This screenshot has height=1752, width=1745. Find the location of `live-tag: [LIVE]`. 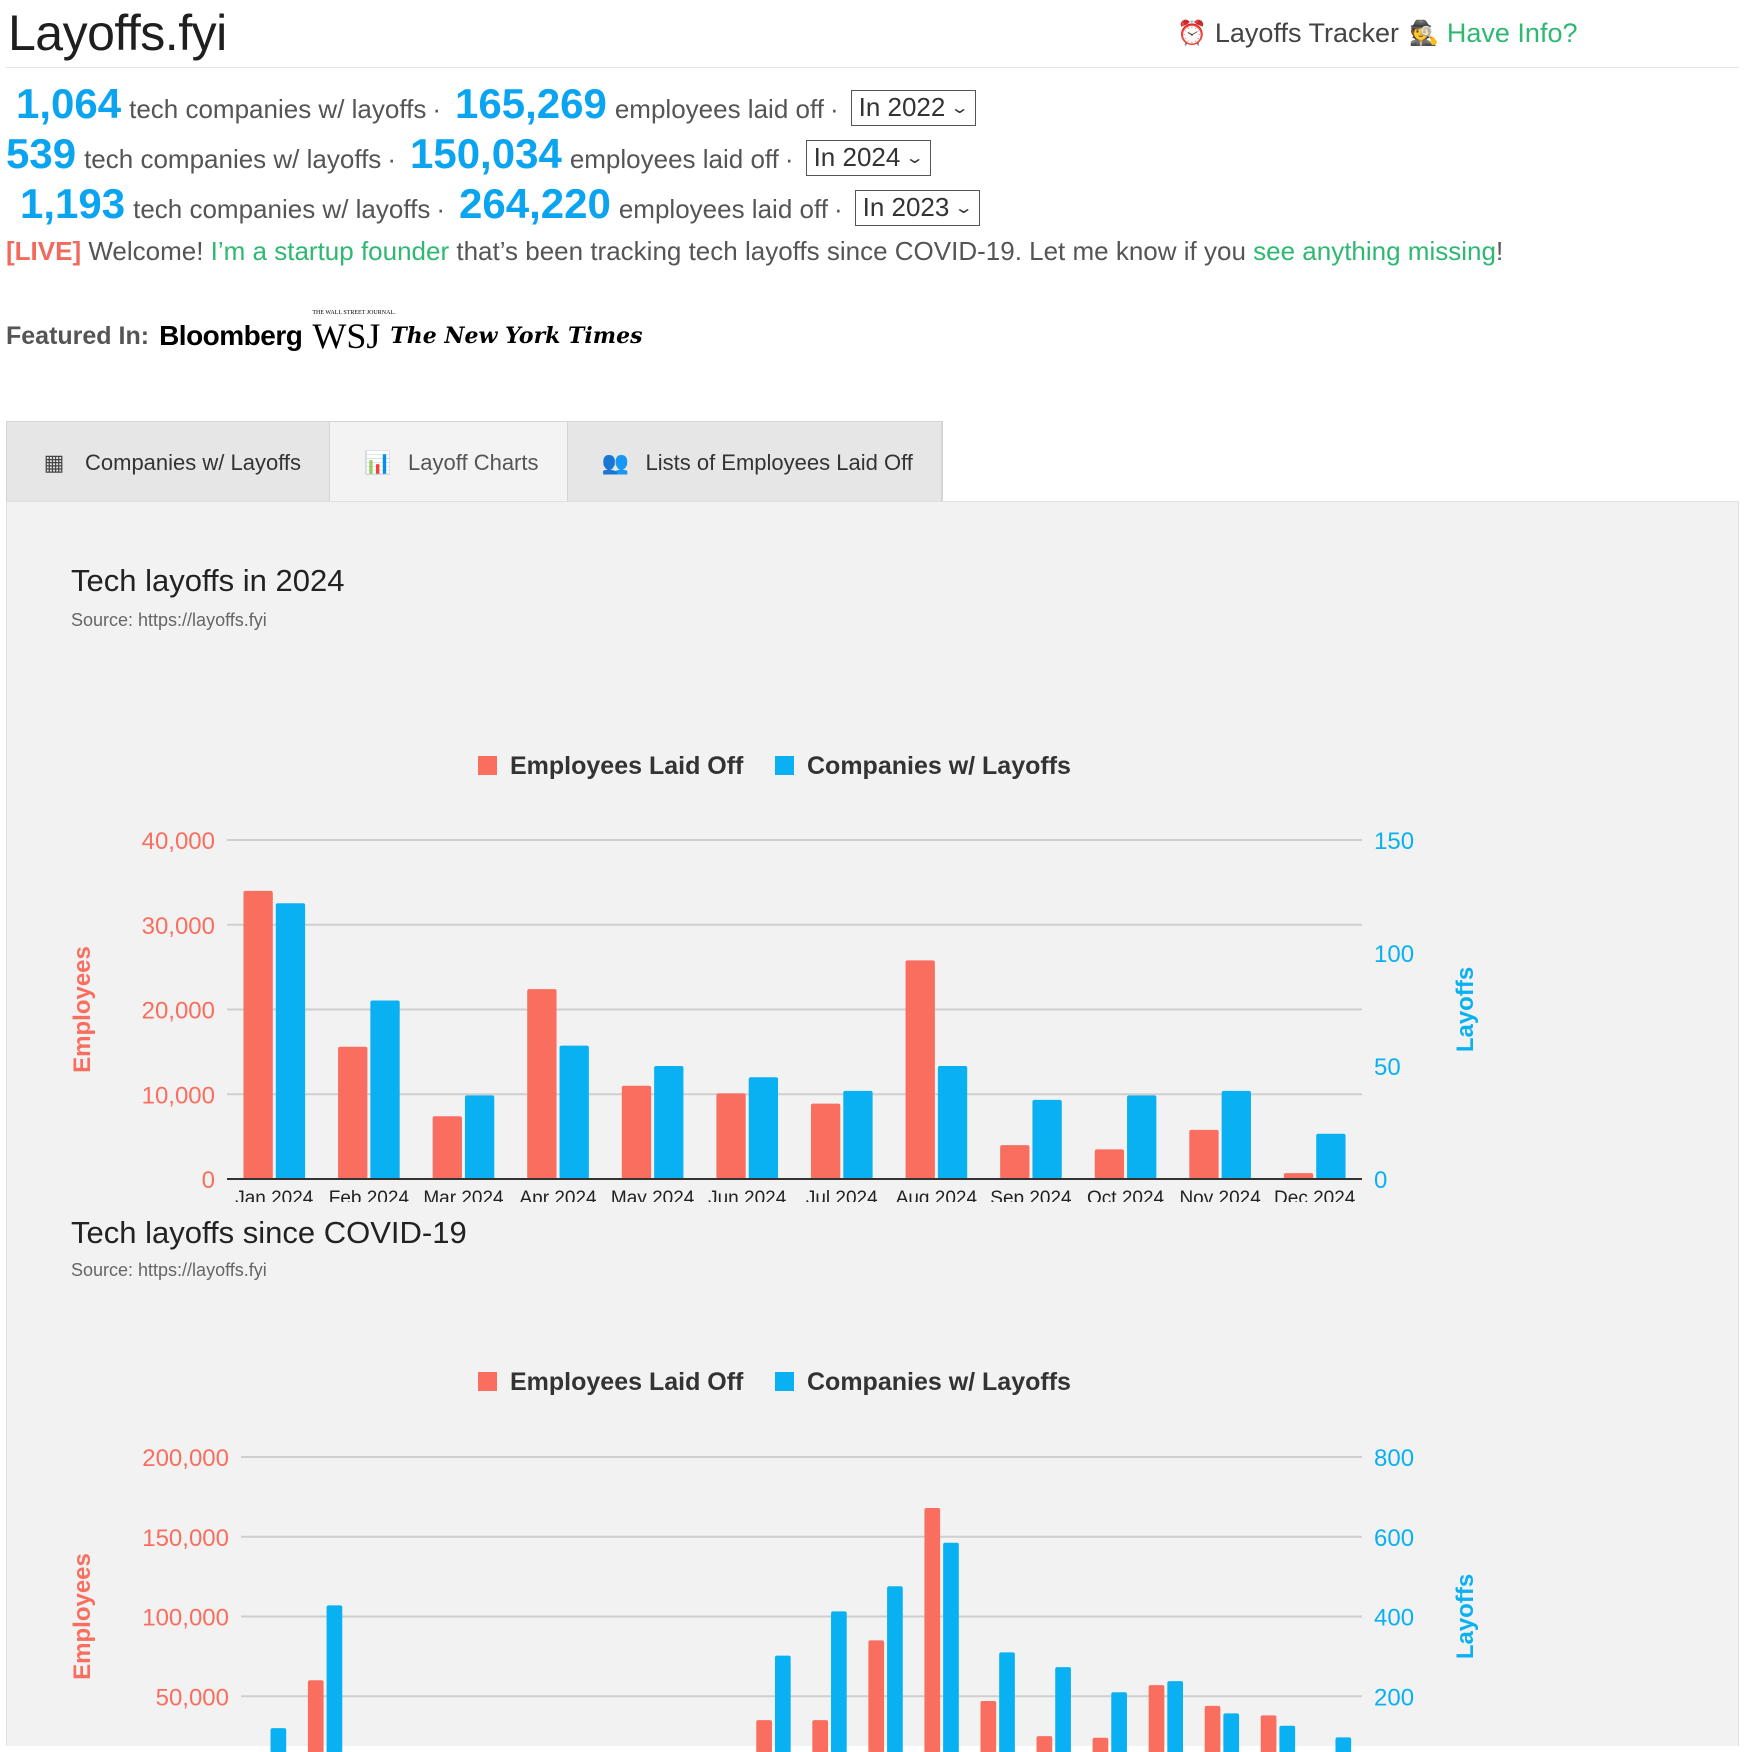

live-tag: [LIVE] is located at coordinates (44, 251).